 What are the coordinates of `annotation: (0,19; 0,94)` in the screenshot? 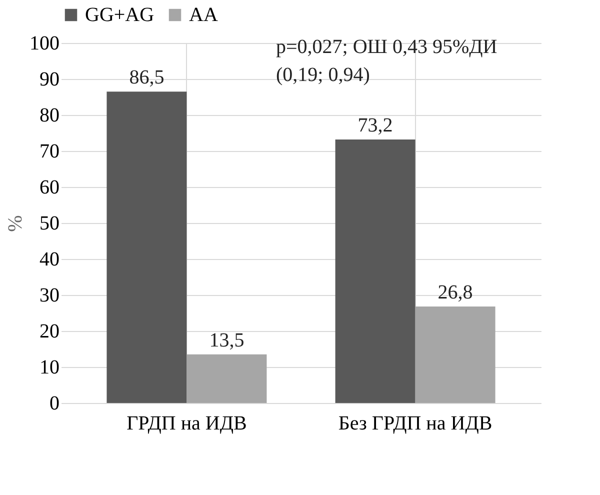 It's located at (323, 75).